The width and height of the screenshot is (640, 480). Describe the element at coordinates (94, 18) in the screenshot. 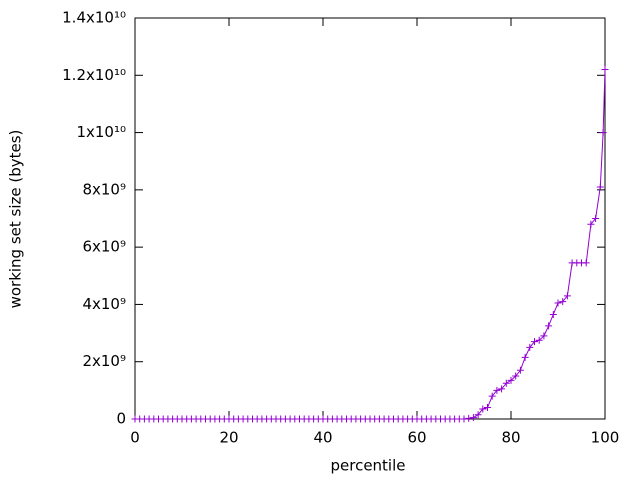

I see `y-tick-label: 1.4x10¹⁰` at that location.